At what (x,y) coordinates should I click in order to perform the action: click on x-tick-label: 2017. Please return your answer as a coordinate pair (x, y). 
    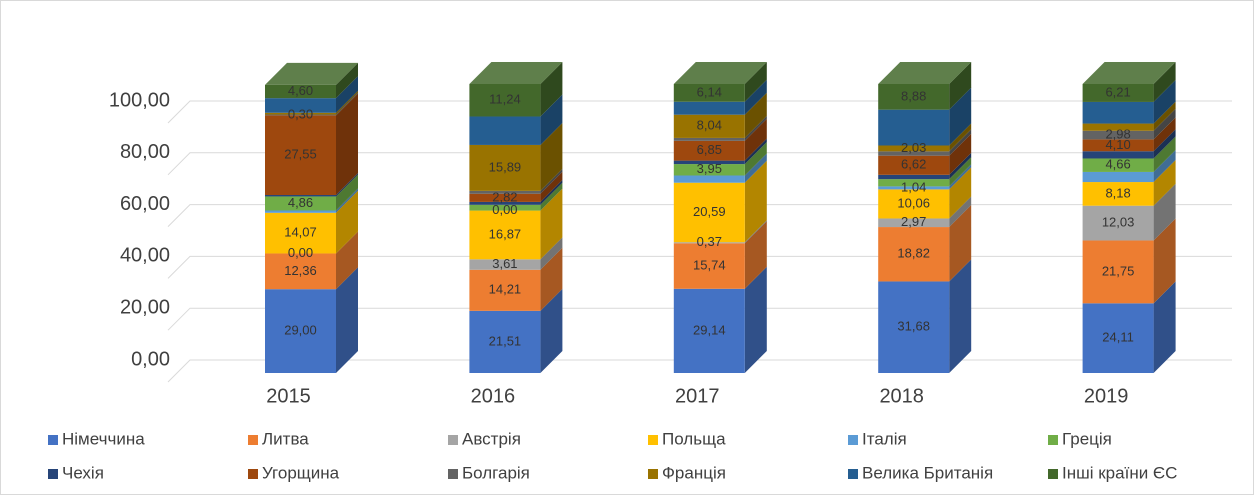
    Looking at the image, I should click on (697, 396).